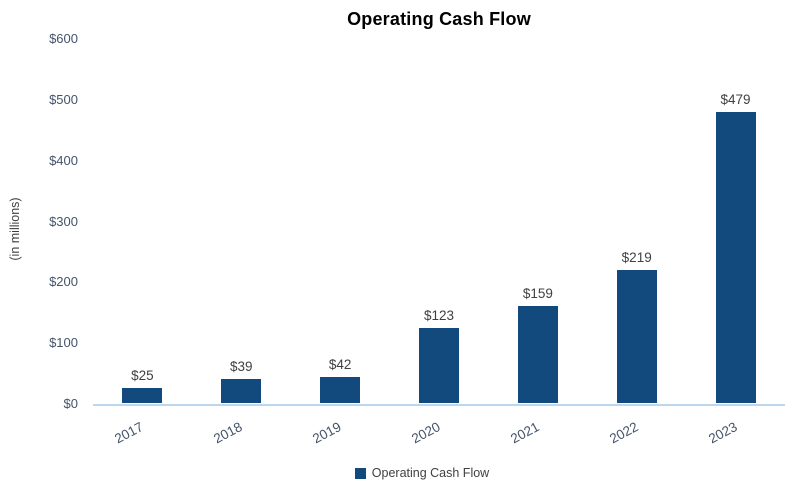 The image size is (795, 495). I want to click on bar-2020, so click(439, 365).